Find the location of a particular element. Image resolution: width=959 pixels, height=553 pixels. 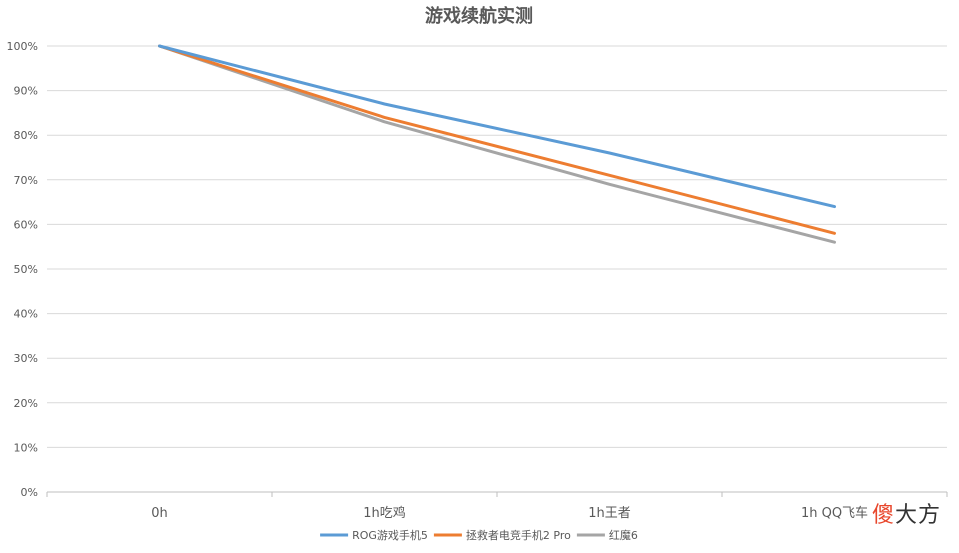

legend-entry: ROG游戏手机5 is located at coordinates (374, 535).